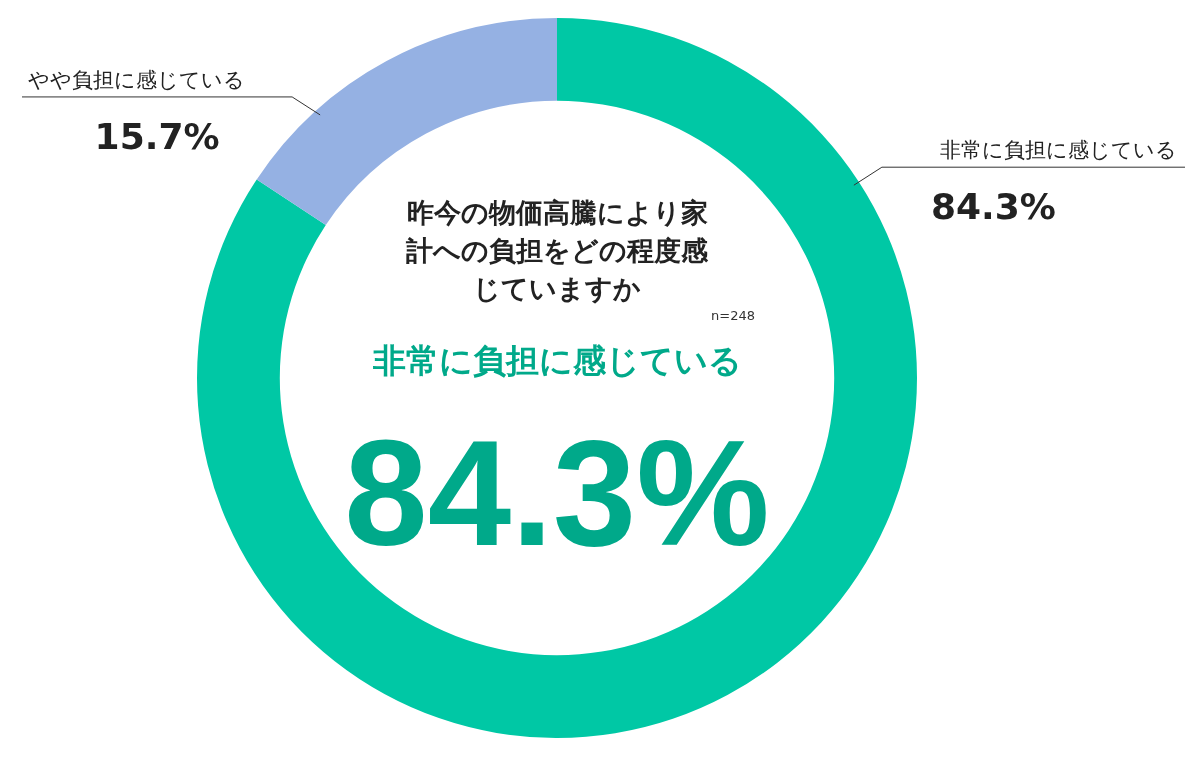  What do you see at coordinates (557, 493) in the screenshot?
I see `text: 84.3%` at bounding box center [557, 493].